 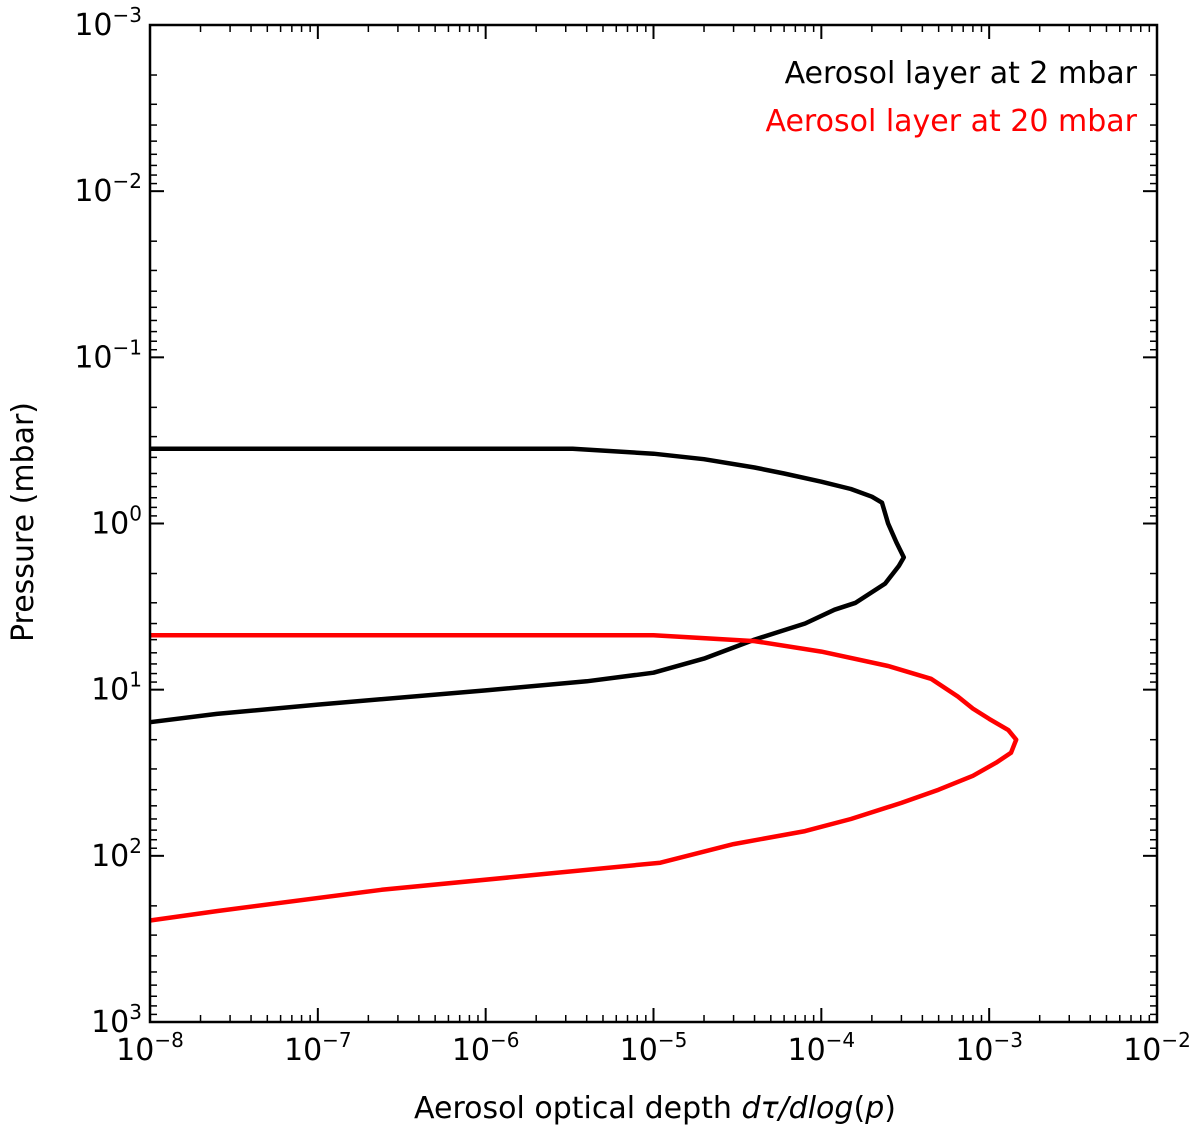 What do you see at coordinates (108, 189) in the screenshot?
I see `y-tick-label: 10⁻²` at bounding box center [108, 189].